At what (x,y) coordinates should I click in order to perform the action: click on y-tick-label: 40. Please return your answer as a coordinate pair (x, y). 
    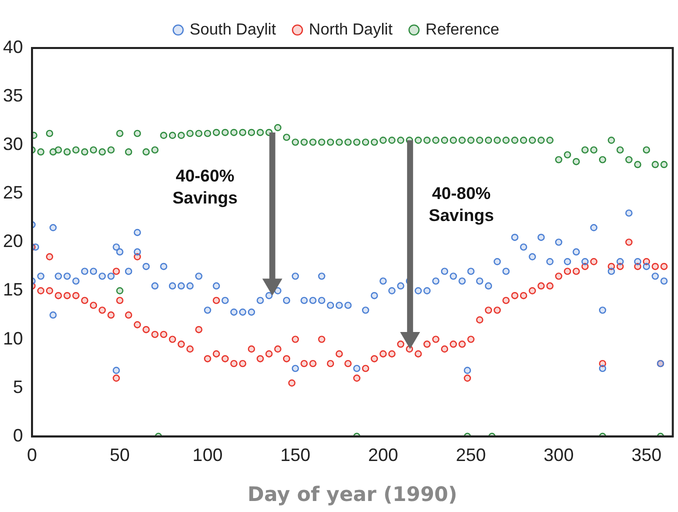
    Looking at the image, I should click on (13, 46).